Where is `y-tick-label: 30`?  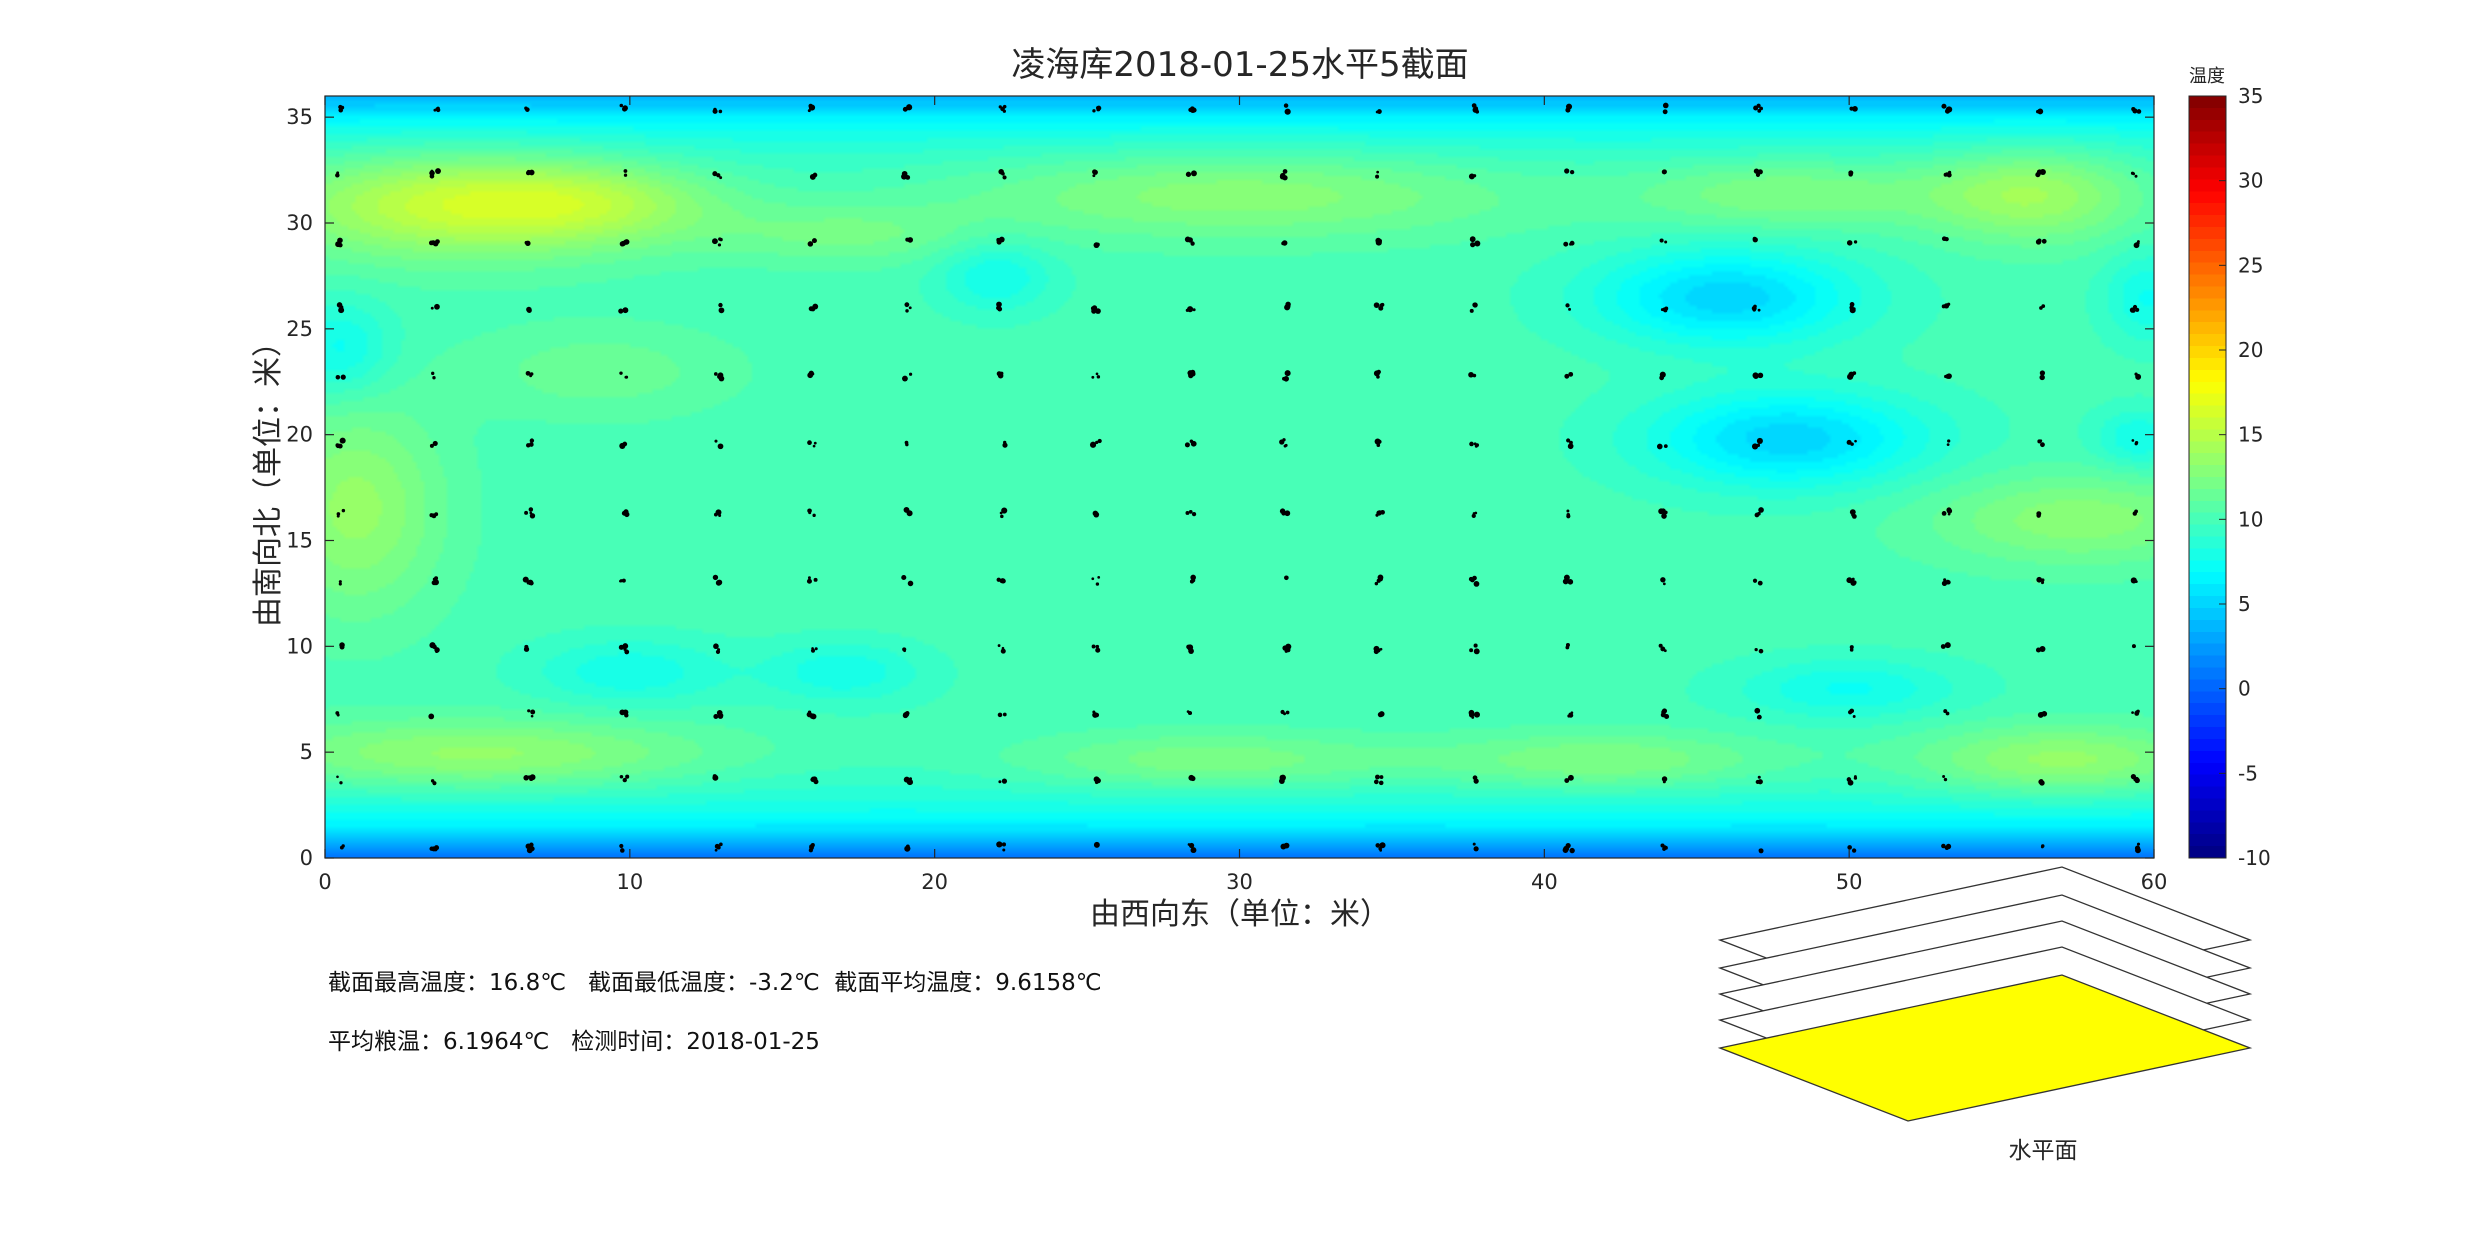
y-tick-label: 30 is located at coordinates (299, 223).